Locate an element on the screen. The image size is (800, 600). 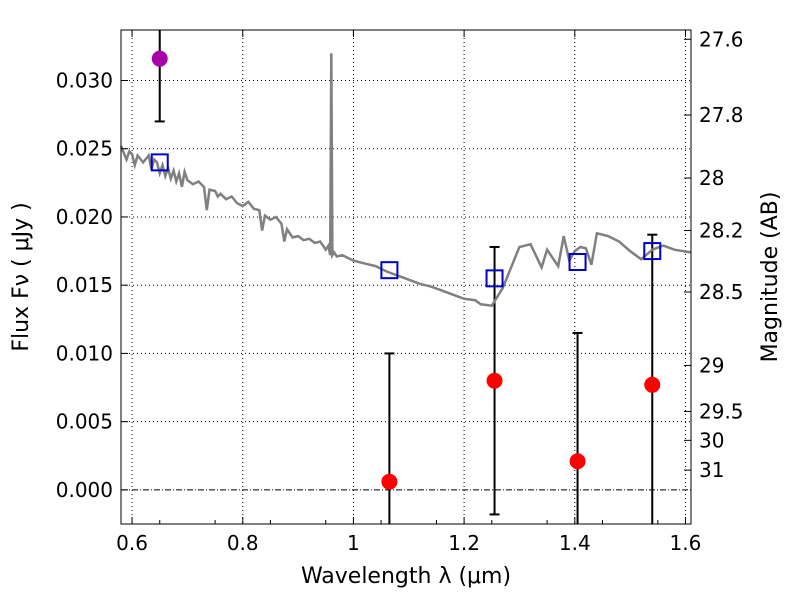
y-axis: 0.000 0.005 0.010 0.015 0.020 0.025 0.030 is located at coordinates (92, 285).